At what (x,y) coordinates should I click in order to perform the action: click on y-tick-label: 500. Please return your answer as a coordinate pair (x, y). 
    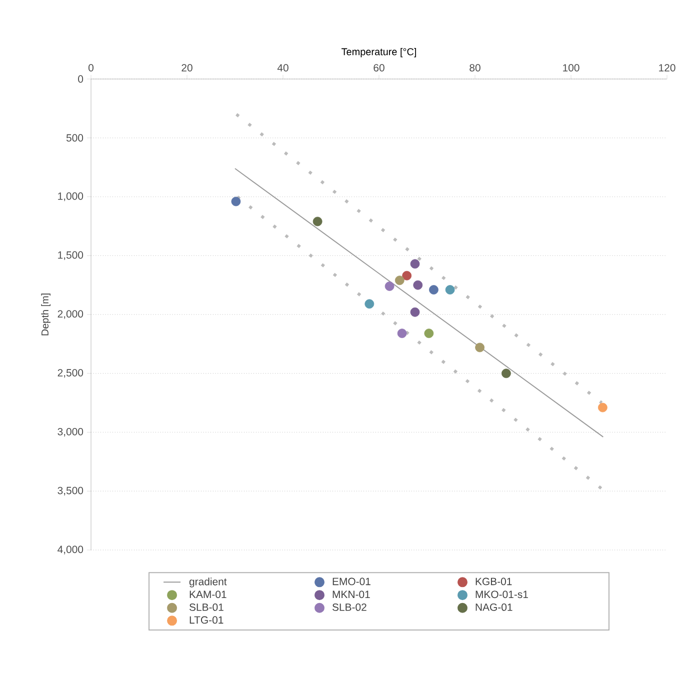
    Looking at the image, I should click on (75, 138).